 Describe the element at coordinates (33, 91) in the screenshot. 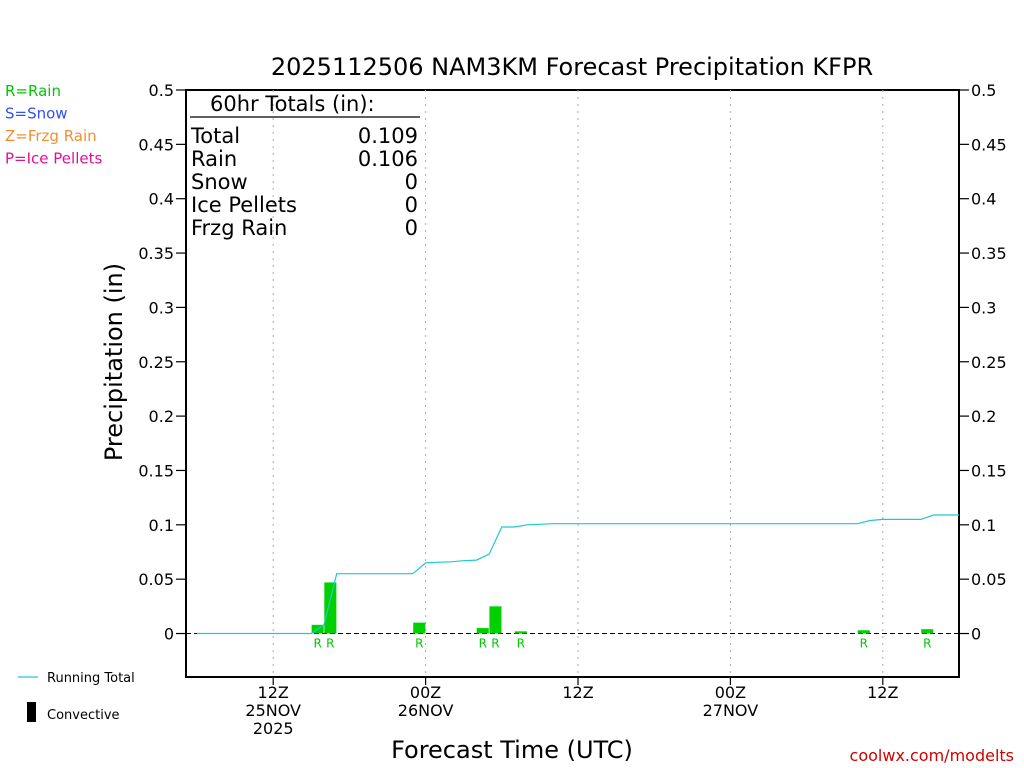

I see `ptype-legend-item: R=Rain` at that location.